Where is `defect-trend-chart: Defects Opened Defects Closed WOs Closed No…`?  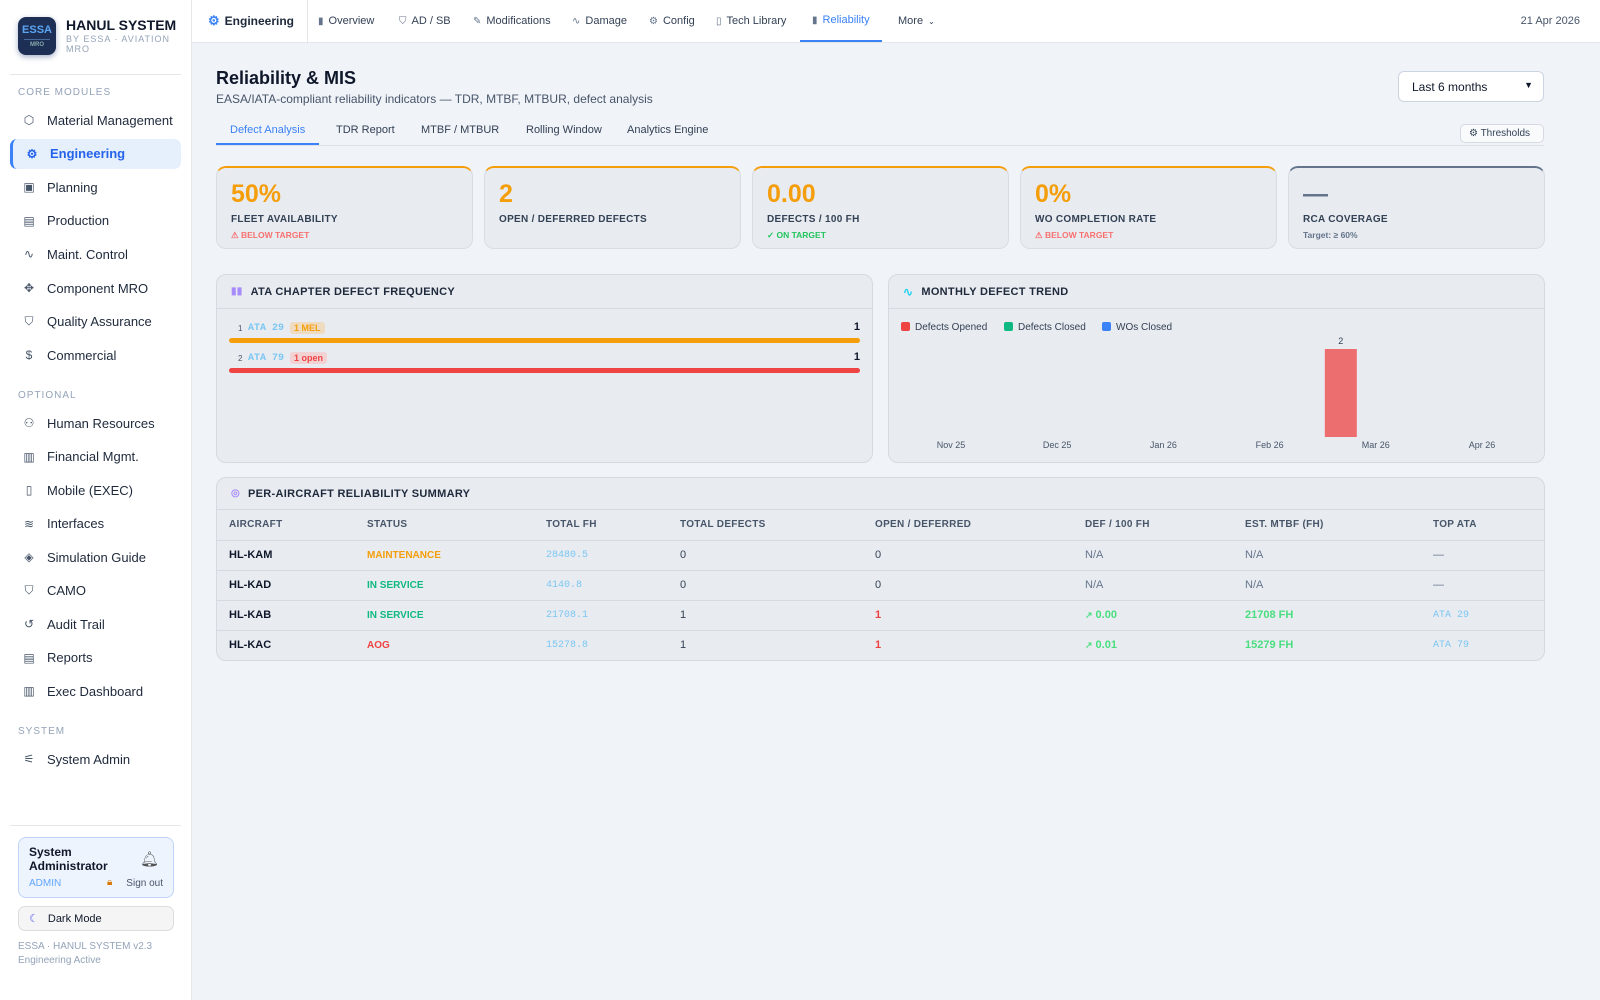
defect-trend-chart: Defects Opened Defects Closed WOs Closed No… is located at coordinates (1198, 386).